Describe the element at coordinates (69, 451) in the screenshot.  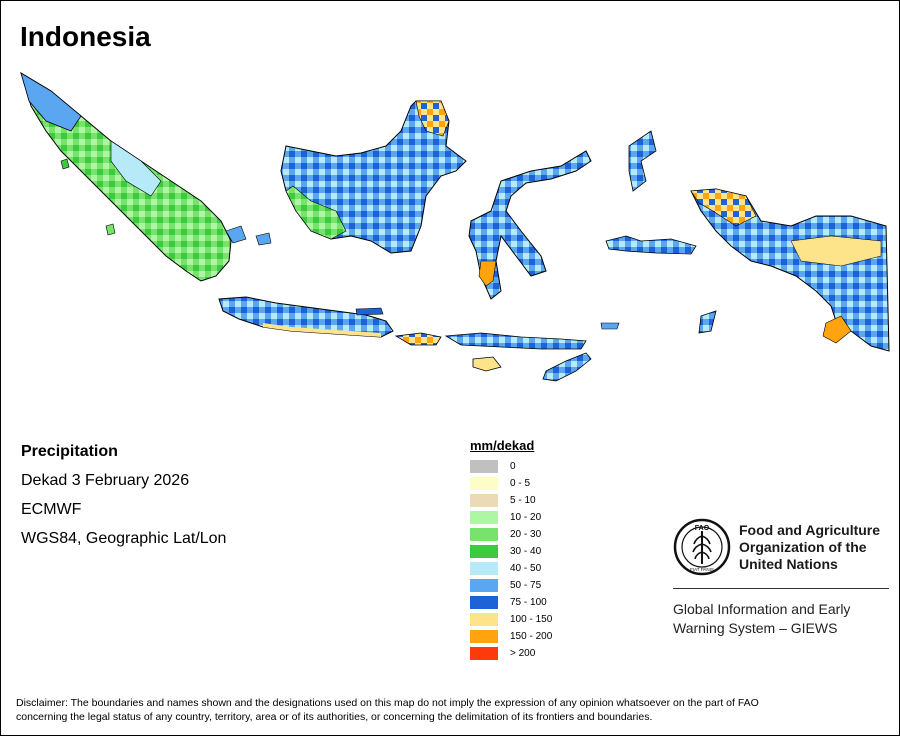
I see `variable-heading: Precipitation` at that location.